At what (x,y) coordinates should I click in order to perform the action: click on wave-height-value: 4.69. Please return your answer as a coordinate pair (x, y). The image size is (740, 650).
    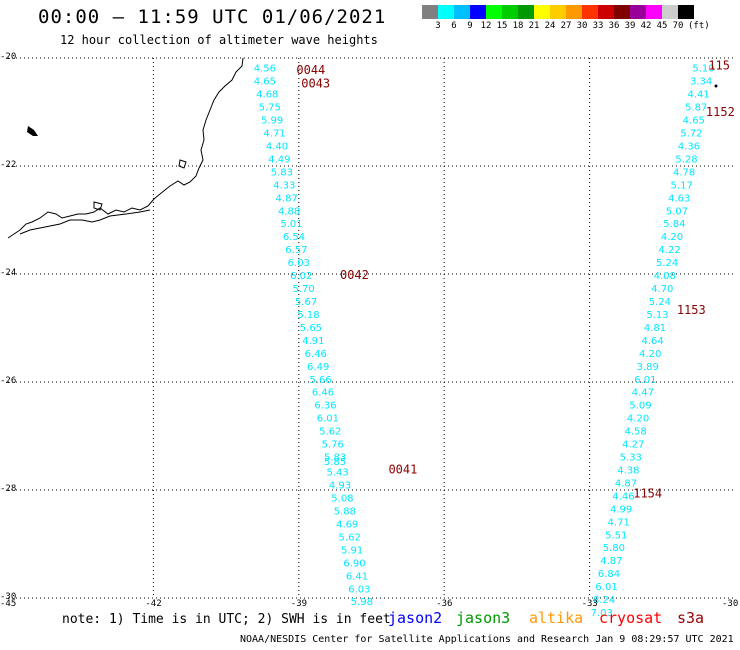
    Looking at the image, I should click on (347, 524).